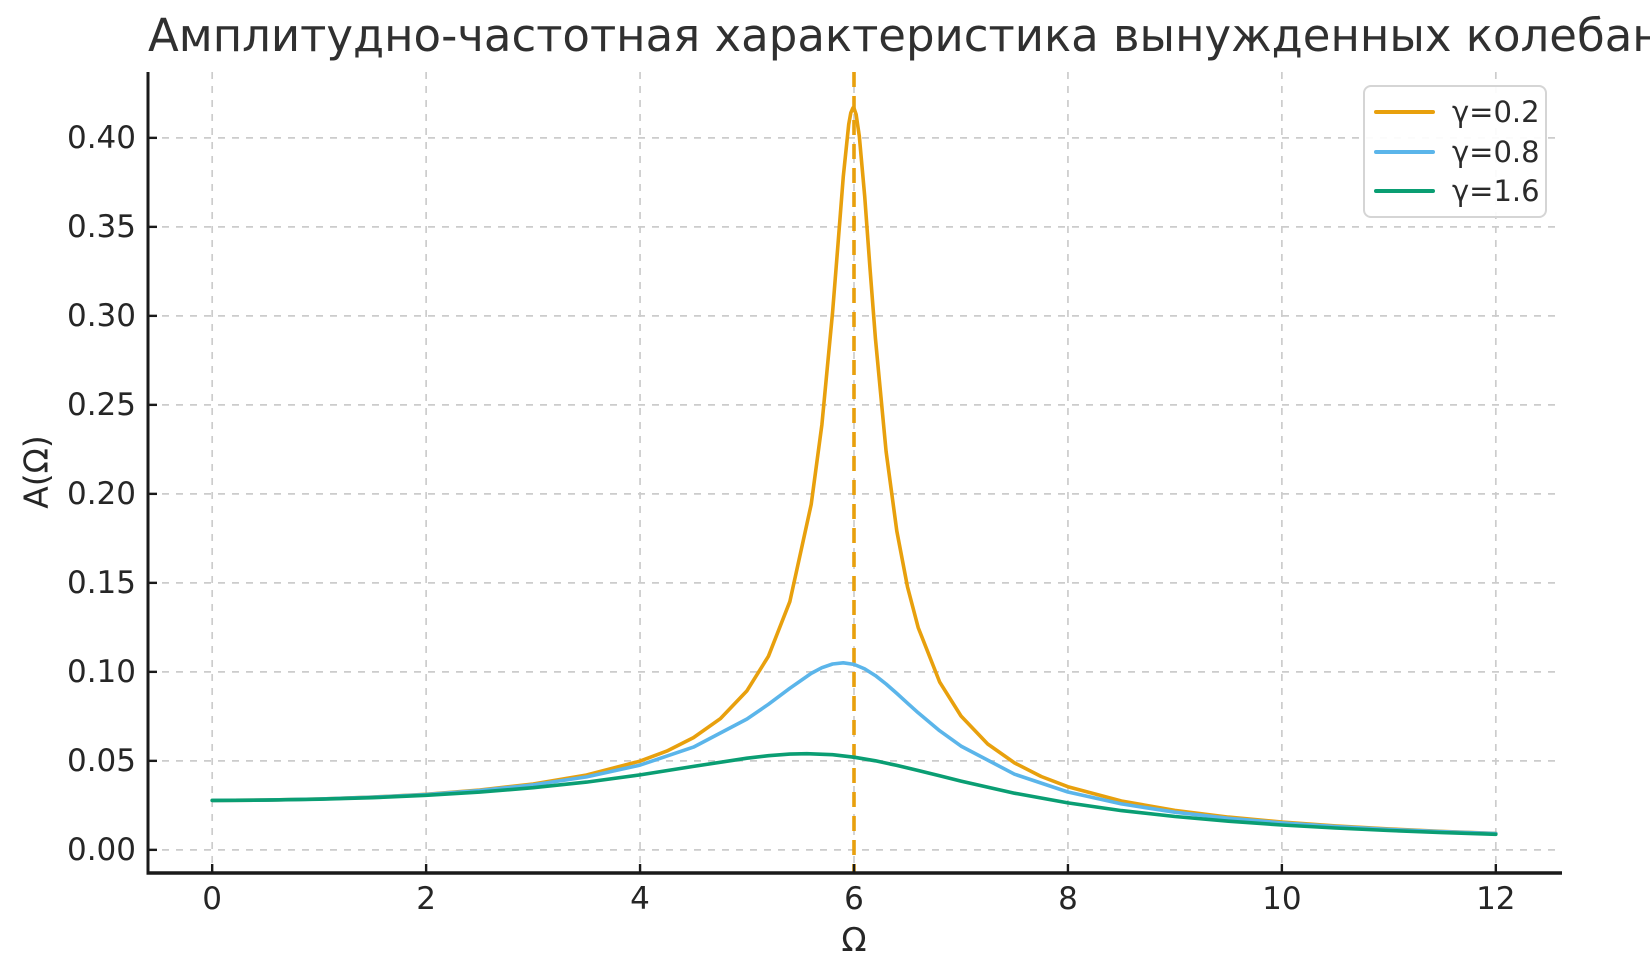 The image size is (1650, 980). I want to click on legend: γ=0.2 γ=0.8 γ=1.6, so click(1455, 151).